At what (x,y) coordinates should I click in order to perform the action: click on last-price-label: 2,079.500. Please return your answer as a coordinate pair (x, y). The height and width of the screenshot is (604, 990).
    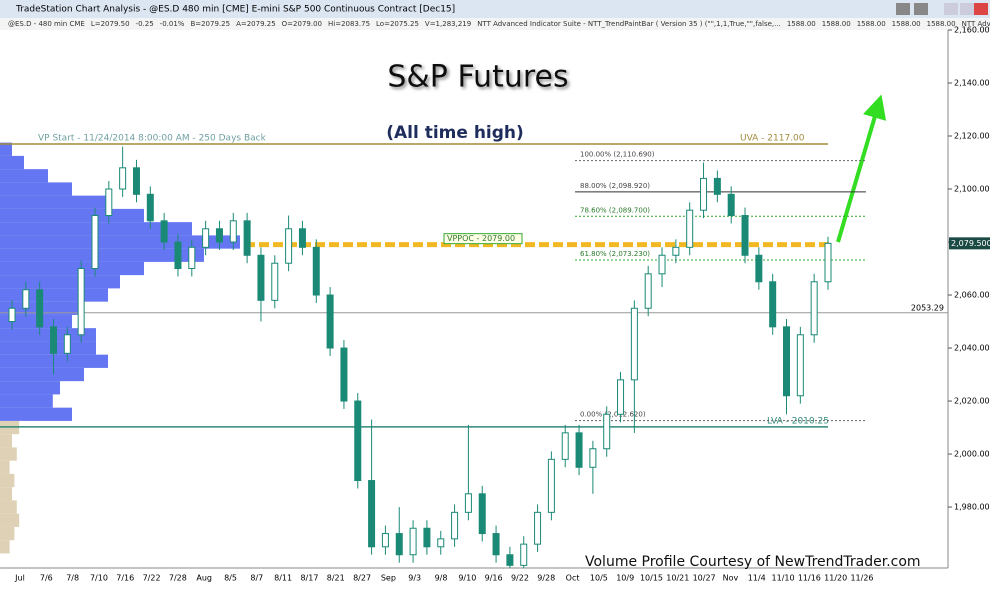
    Looking at the image, I should click on (970, 243).